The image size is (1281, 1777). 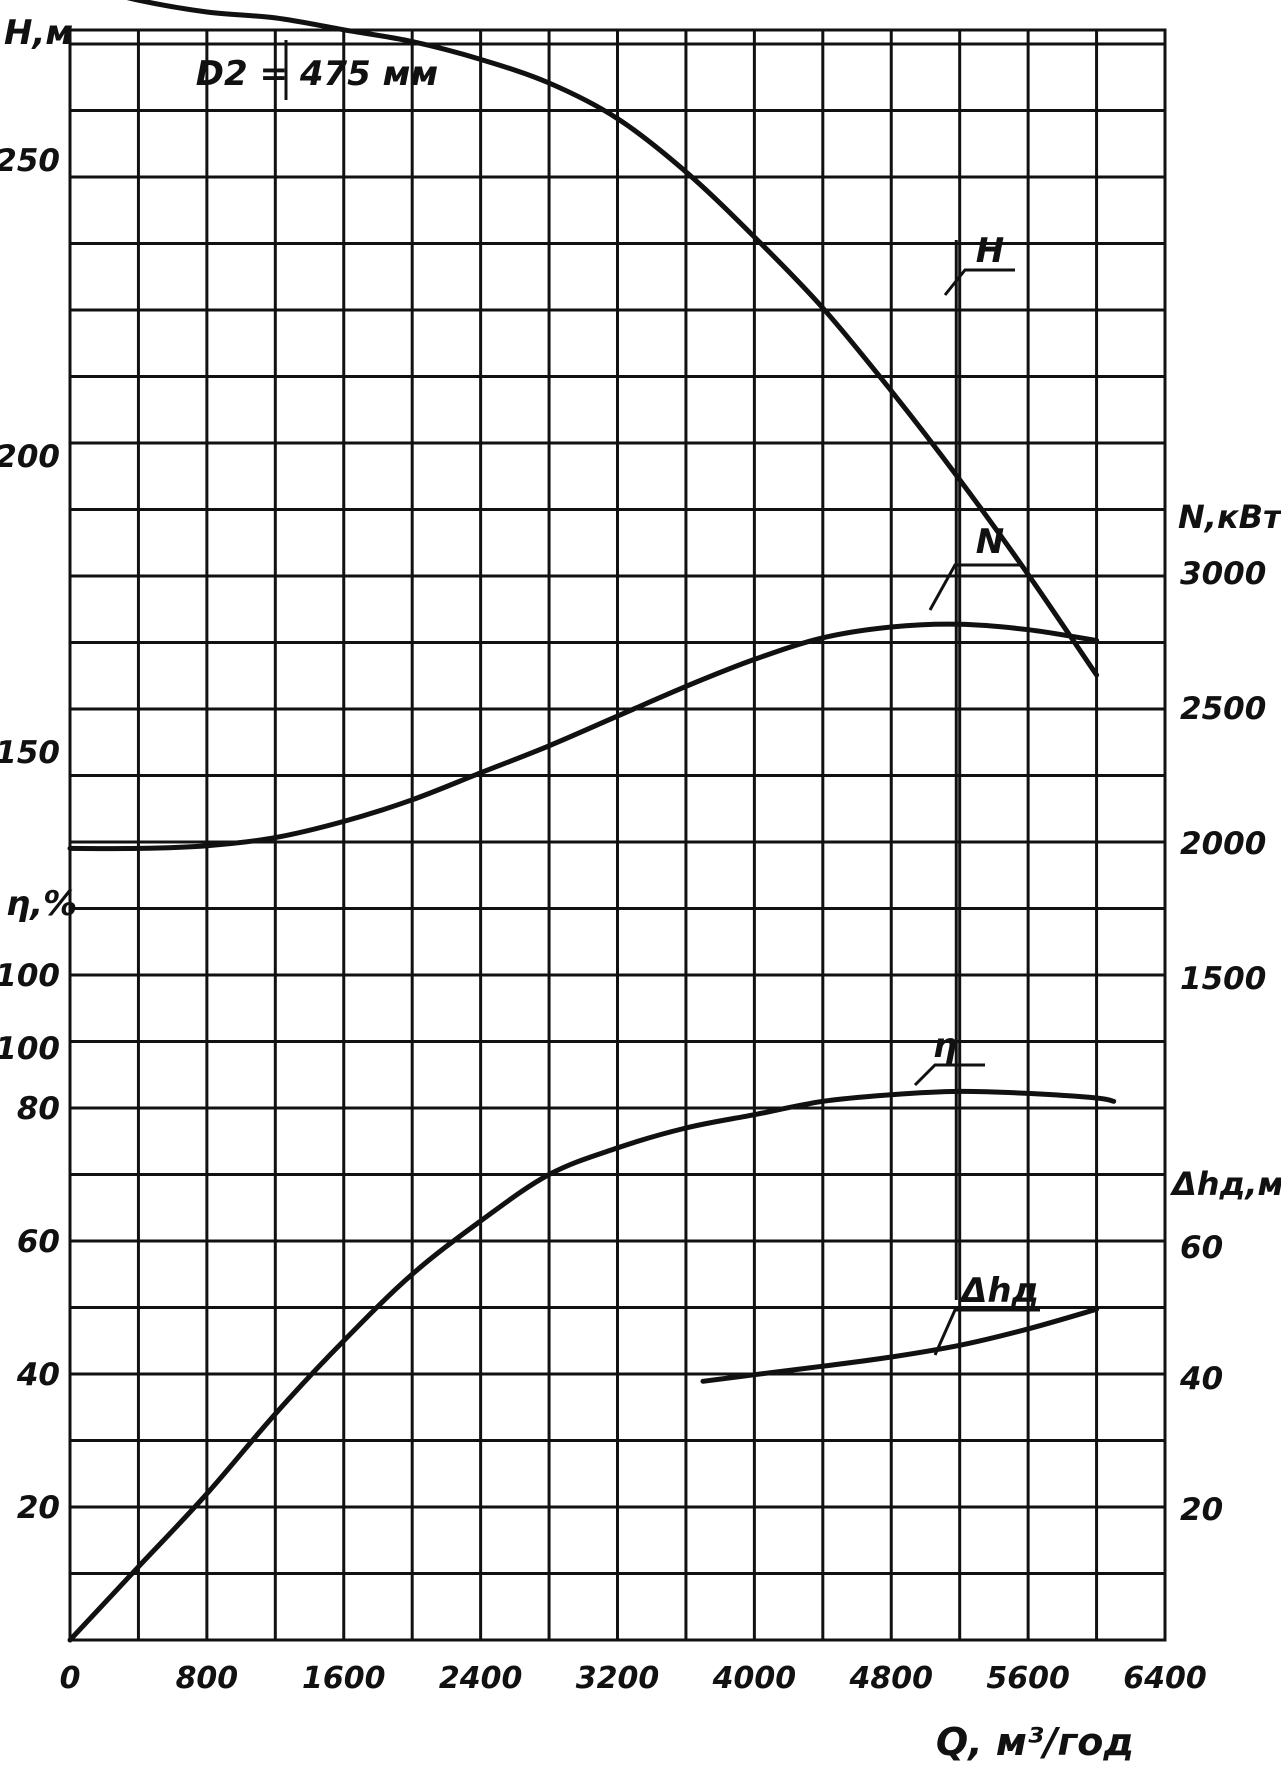 What do you see at coordinates (1201, 1379) in the screenshot?
I see `y-tick-label-dh: 40` at bounding box center [1201, 1379].